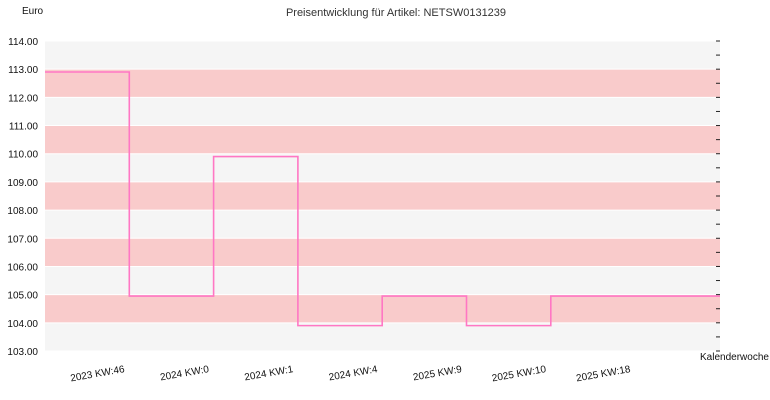 The image size is (770, 400). Describe the element at coordinates (33, 11) in the screenshot. I see `y-axis-label: Euro` at that location.